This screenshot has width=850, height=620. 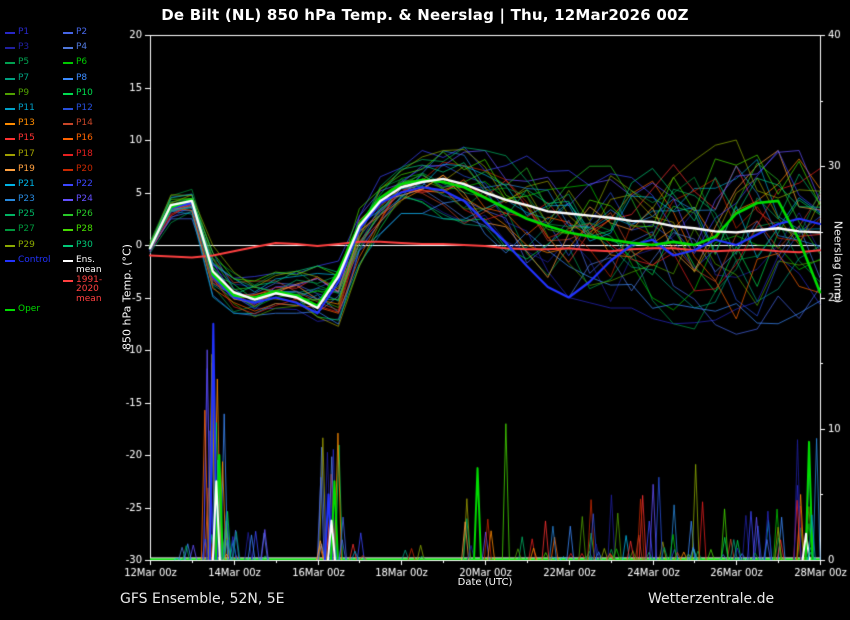 I want to click on y-left-axis-label: 850 hPa Temp. (°C), so click(x=127, y=297).